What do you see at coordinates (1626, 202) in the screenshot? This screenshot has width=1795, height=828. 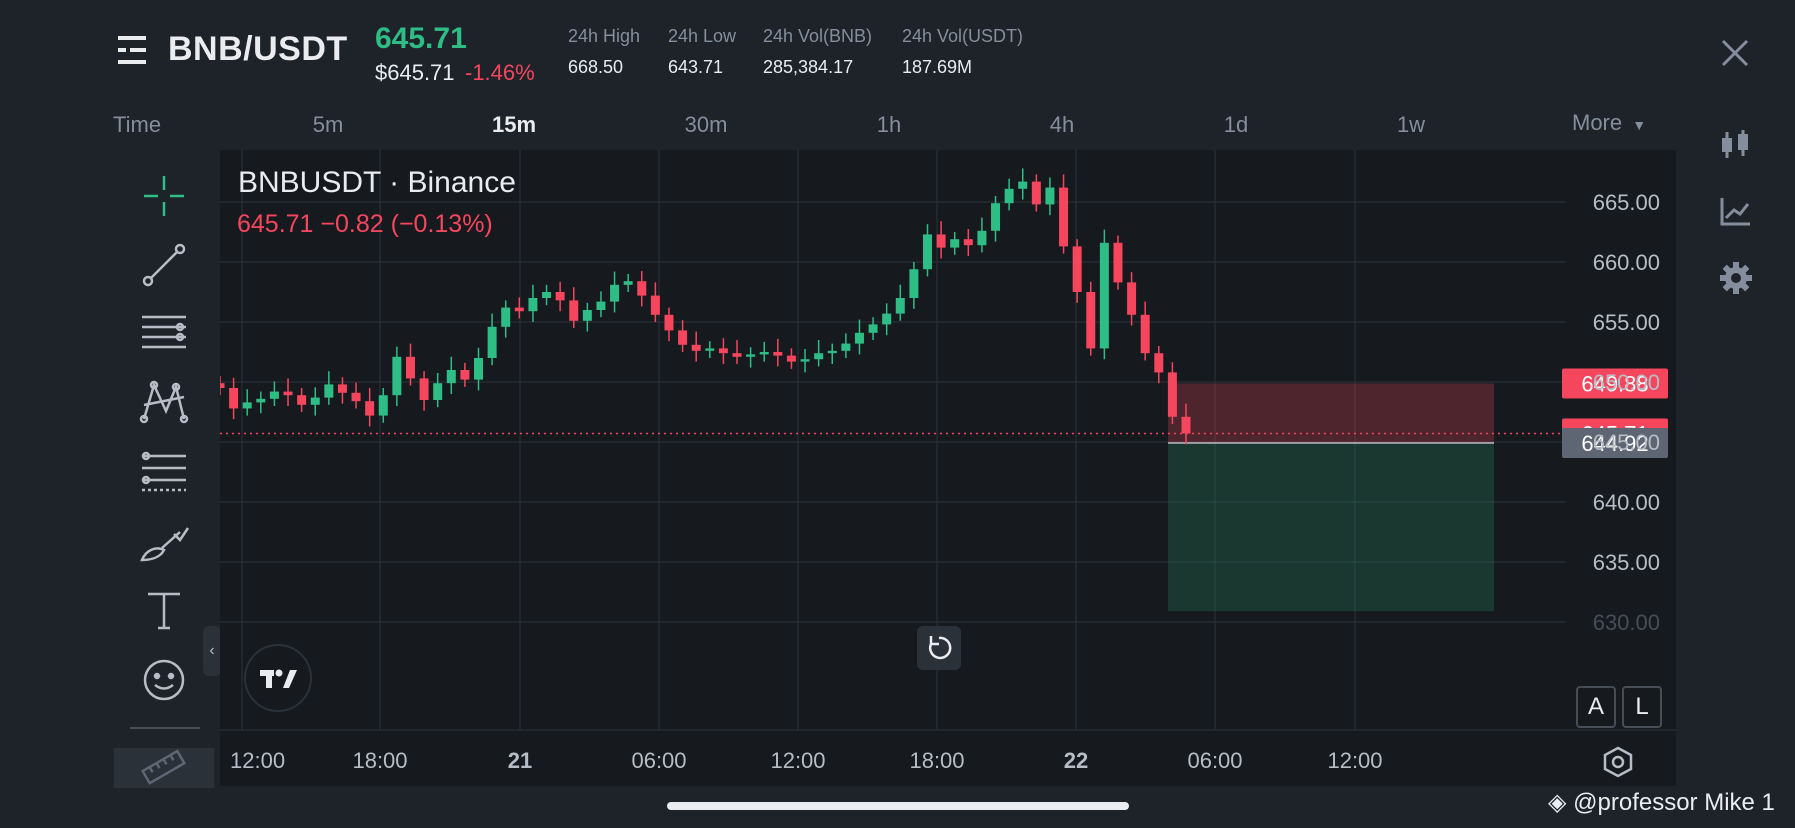 I see `y-tick-label: 665.00` at bounding box center [1626, 202].